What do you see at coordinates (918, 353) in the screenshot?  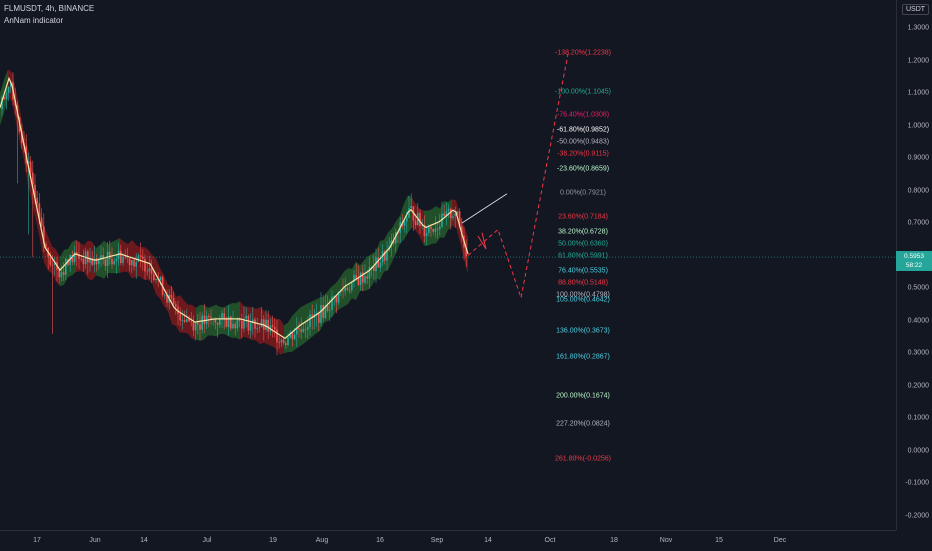 I see `price-tick-label: 0.3000` at bounding box center [918, 353].